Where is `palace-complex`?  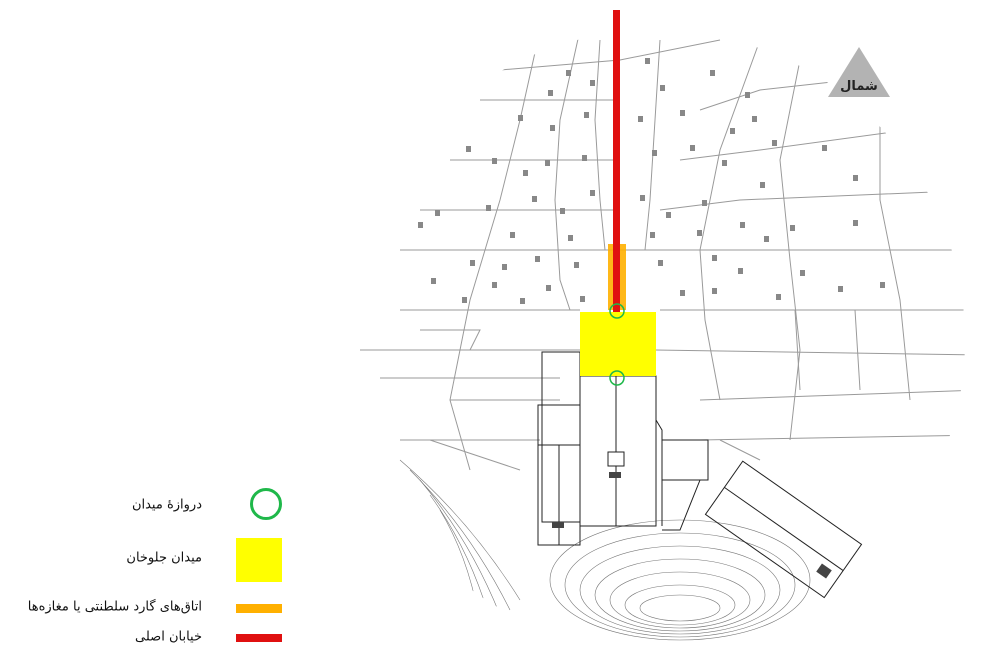 palace-complex is located at coordinates (700, 475).